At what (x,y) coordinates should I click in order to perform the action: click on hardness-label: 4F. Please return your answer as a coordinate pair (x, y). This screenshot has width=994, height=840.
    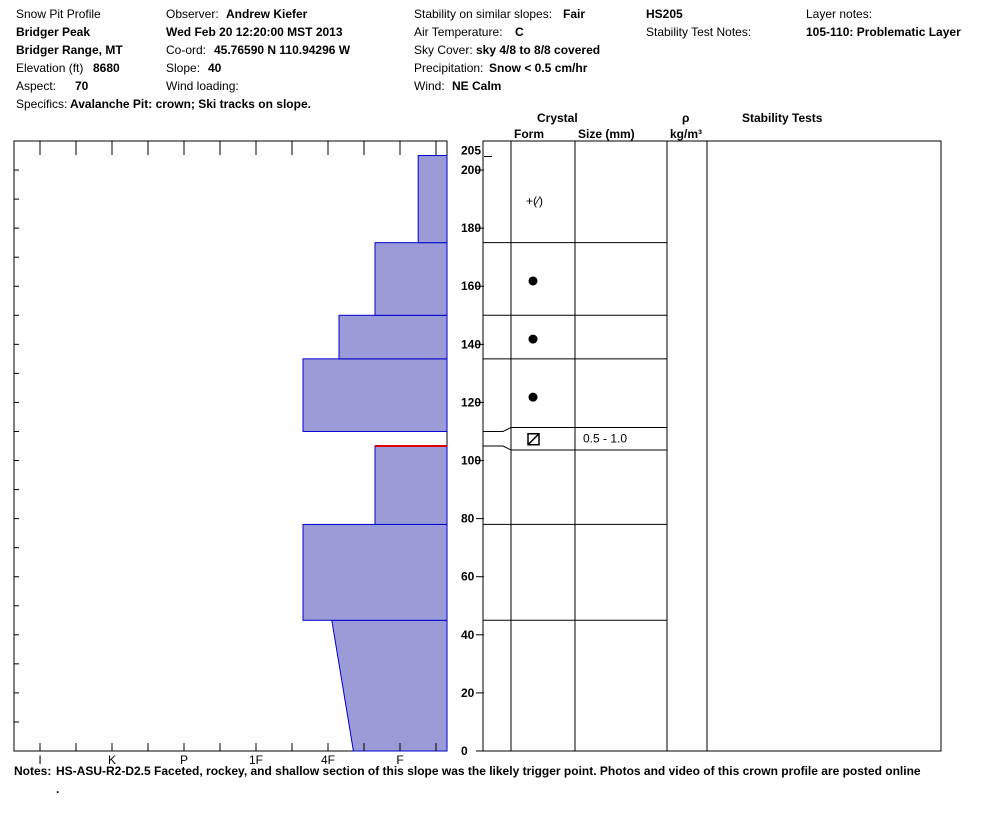
    Looking at the image, I should click on (328, 760).